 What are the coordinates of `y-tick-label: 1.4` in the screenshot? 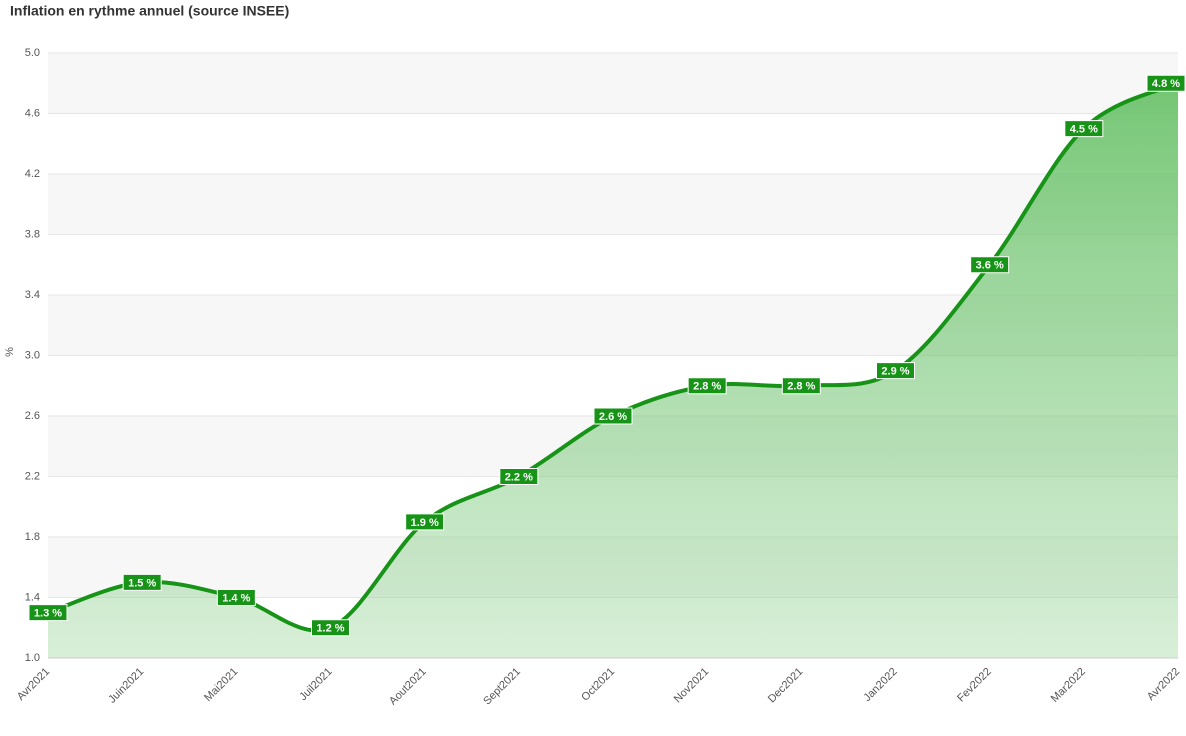 It's located at (32, 597).